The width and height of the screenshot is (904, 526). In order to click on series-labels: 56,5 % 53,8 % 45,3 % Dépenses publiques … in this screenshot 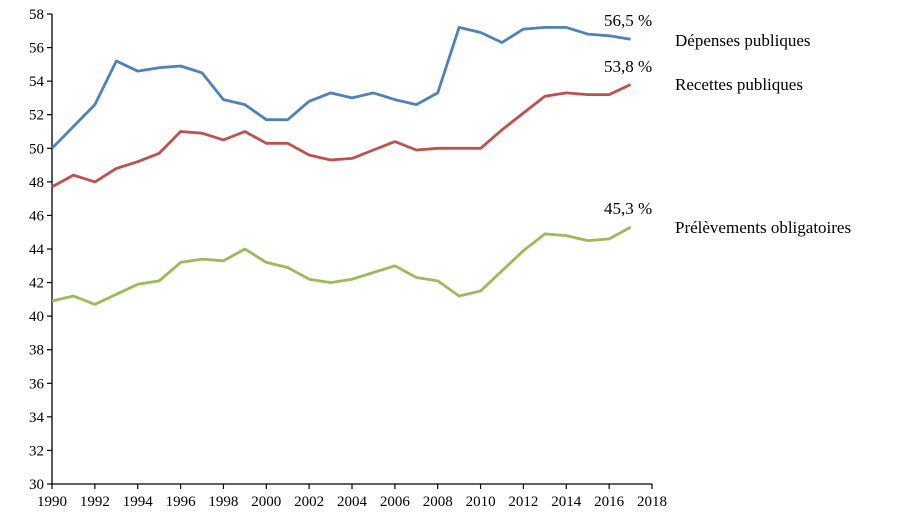, I will do `click(727, 124)`.